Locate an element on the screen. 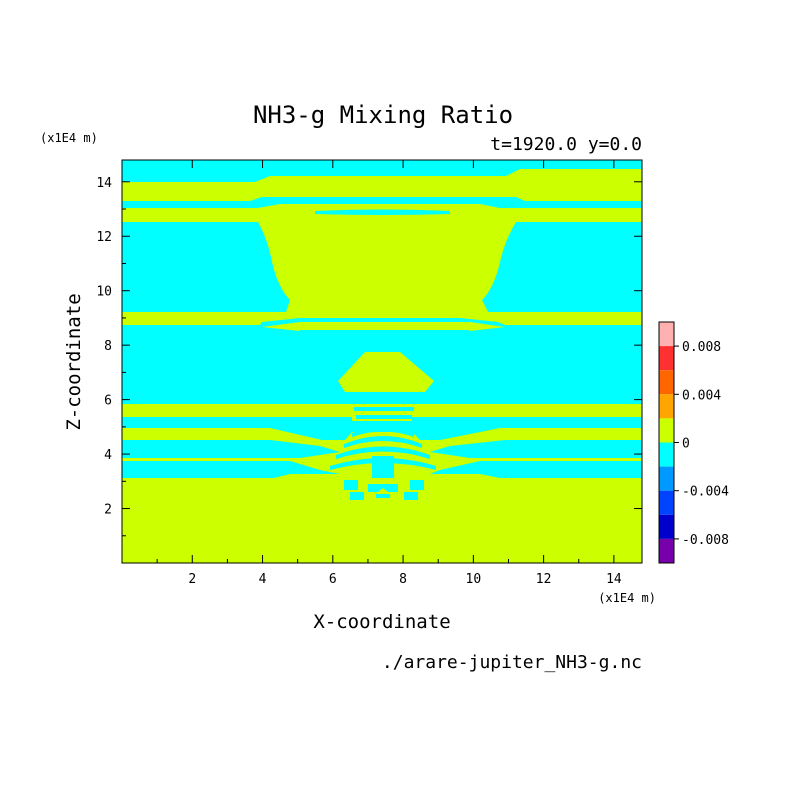 The width and height of the screenshot is (804, 804). cyan-stripe-2r is located at coordinates (536, 449).